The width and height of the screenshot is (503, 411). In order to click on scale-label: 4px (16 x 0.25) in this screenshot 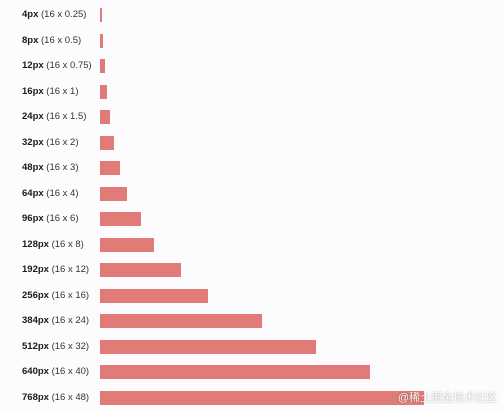, I will do `click(54, 15)`.